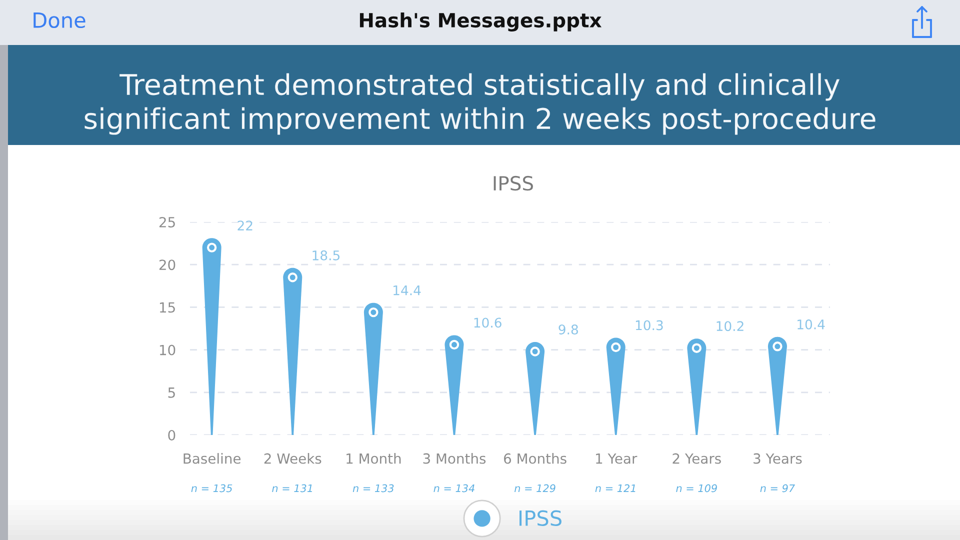  What do you see at coordinates (373, 458) in the screenshot?
I see `x-tick-label: 1 Month` at bounding box center [373, 458].